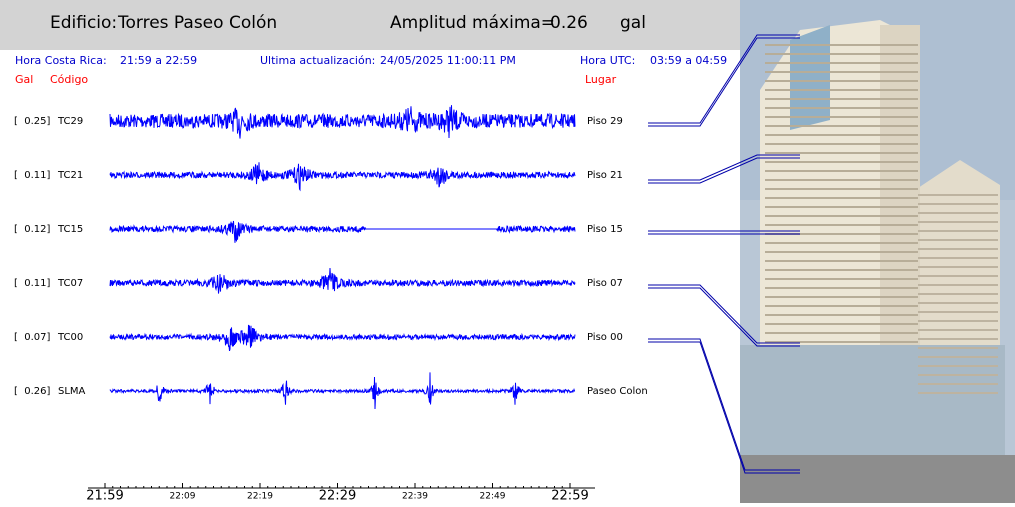  I want to click on trace-place: Piso 29, so click(605, 121).